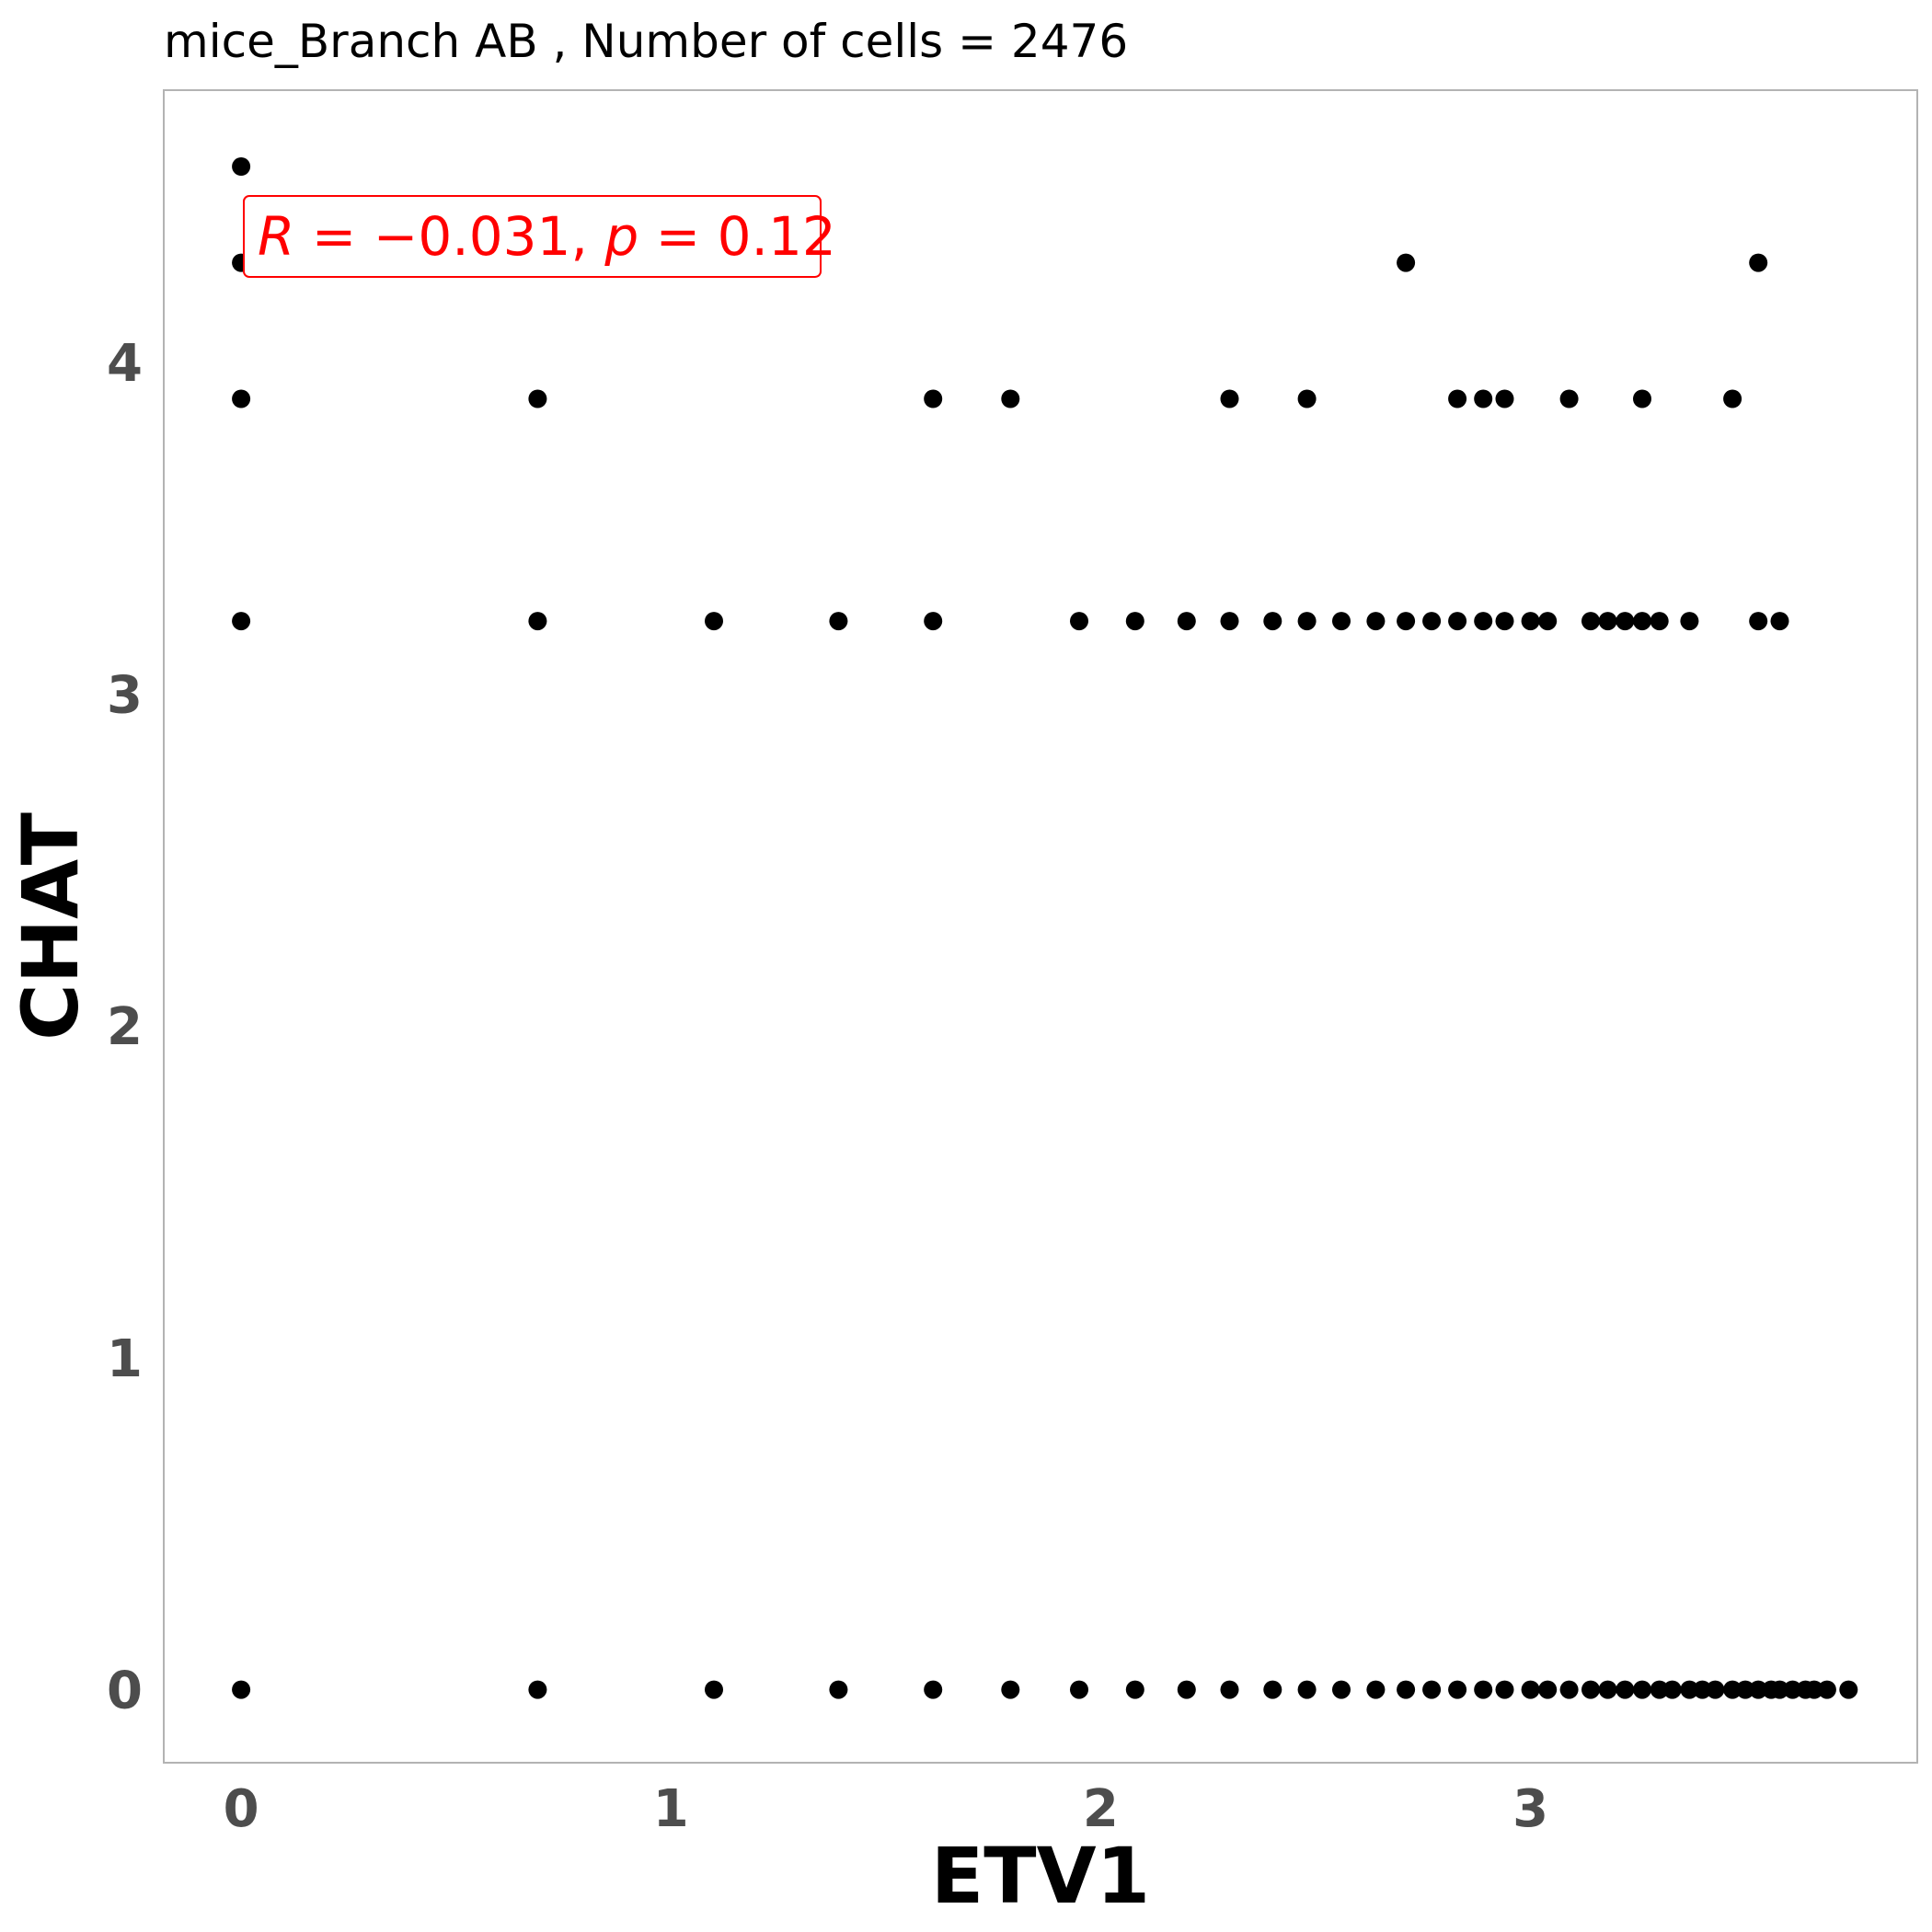 The width and height of the screenshot is (1932, 1932). I want to click on y-axis-ticks: 0 1 2 3 4, so click(125, 1027).